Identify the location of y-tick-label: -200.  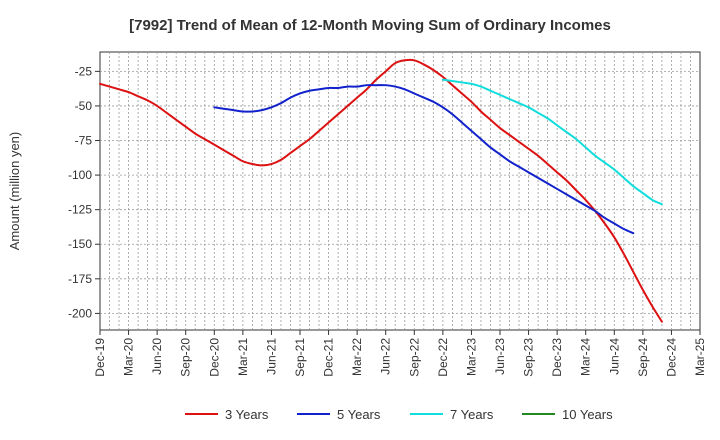
(80, 313).